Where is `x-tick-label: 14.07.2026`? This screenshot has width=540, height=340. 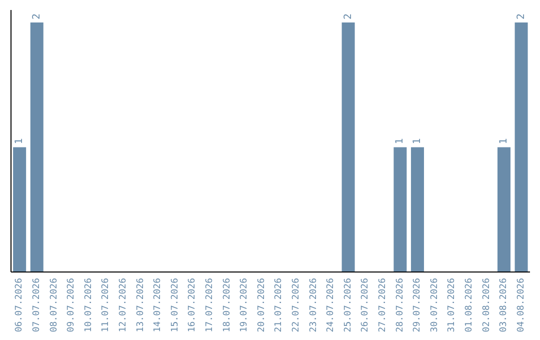
x-tick-label: 14.07.2026 is located at coordinates (158, 305).